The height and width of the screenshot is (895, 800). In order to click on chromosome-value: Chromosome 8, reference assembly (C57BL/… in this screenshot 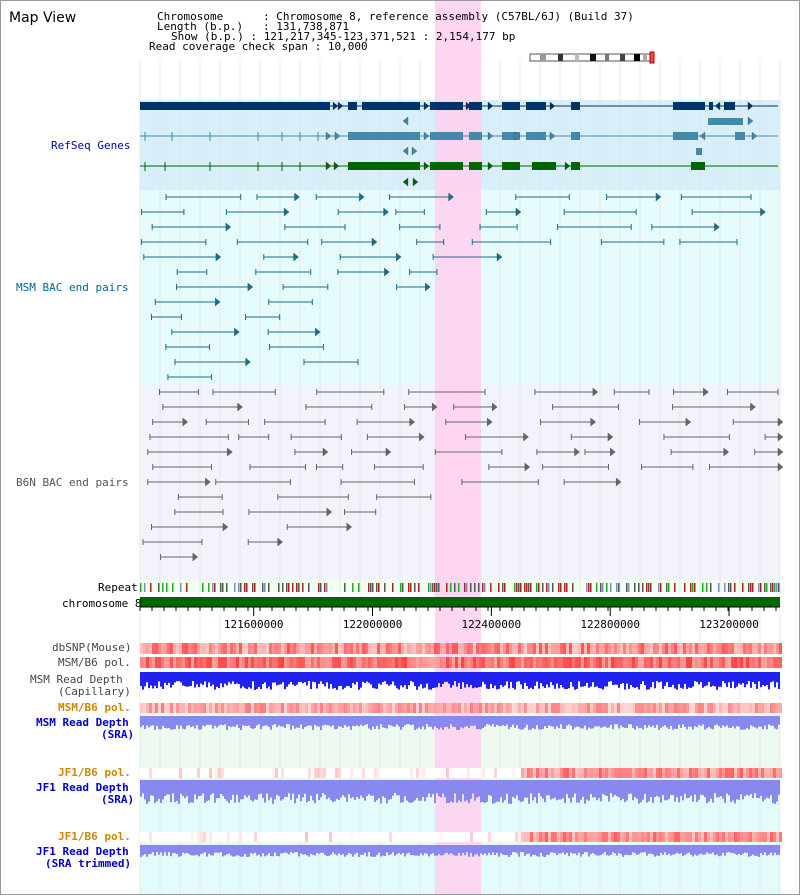, I will do `click(455, 16)`.